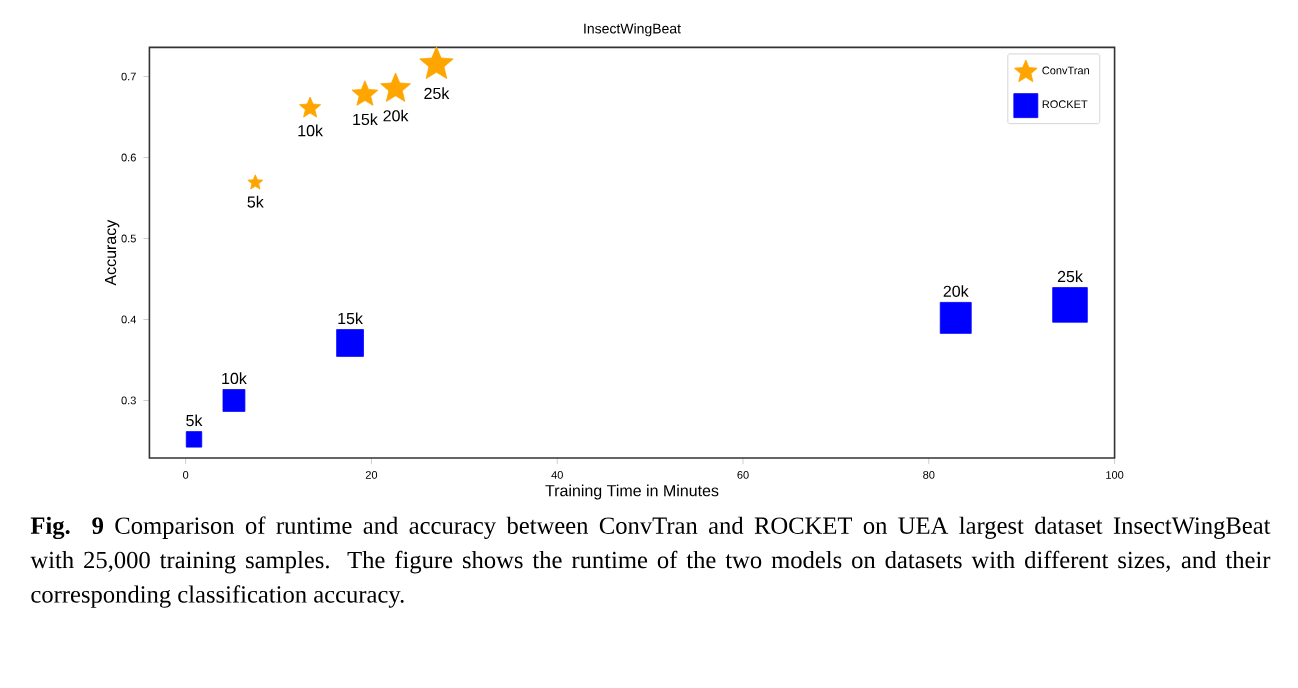 Image resolution: width=1298 pixels, height=688 pixels. What do you see at coordinates (112, 252) in the screenshot?
I see `y-axis-title: Accuracy` at bounding box center [112, 252].